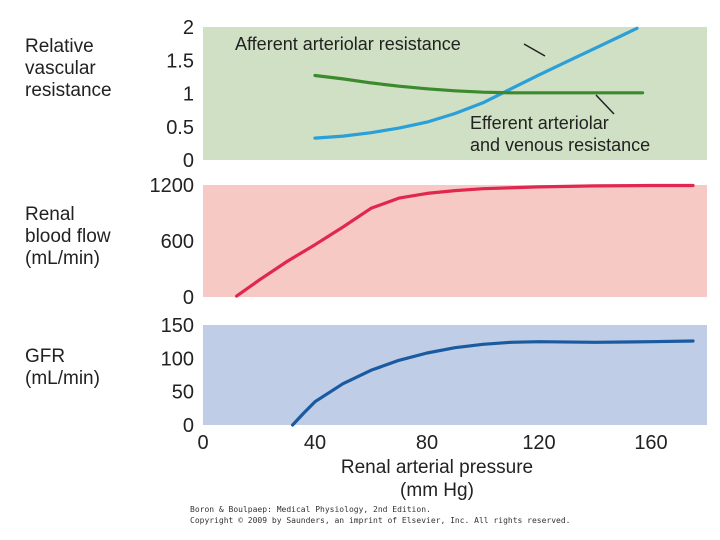 The image size is (720, 540). I want to click on xtick-4: 160, so click(650, 443).